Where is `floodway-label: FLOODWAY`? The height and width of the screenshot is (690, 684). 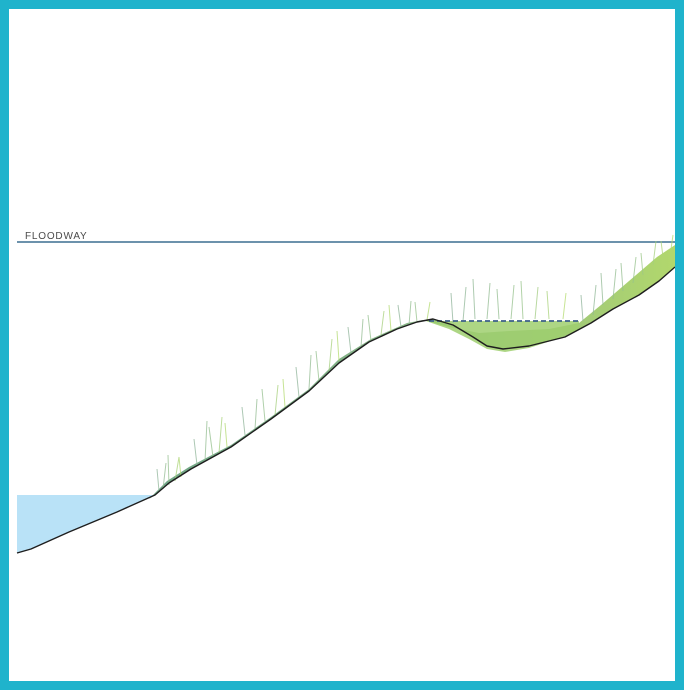 floodway-label: FLOODWAY is located at coordinates (56, 236).